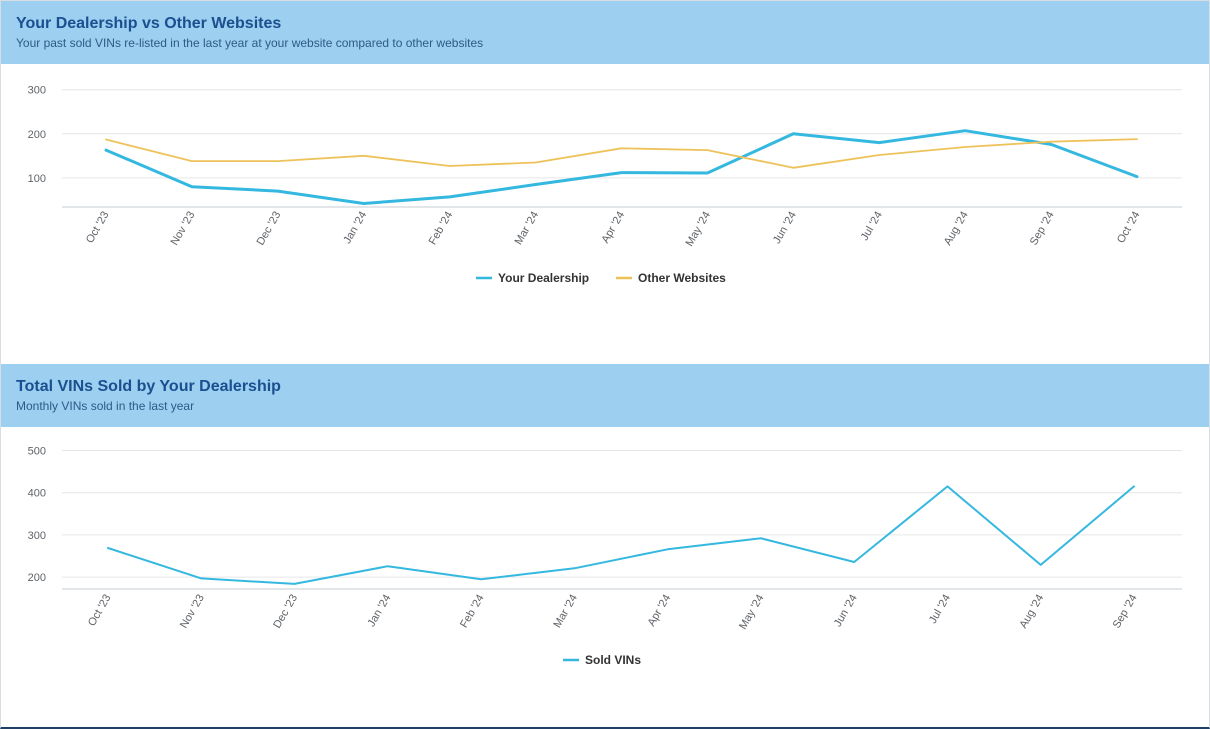 This screenshot has height=729, width=1210. I want to click on series-line-other-websites, so click(621, 153).